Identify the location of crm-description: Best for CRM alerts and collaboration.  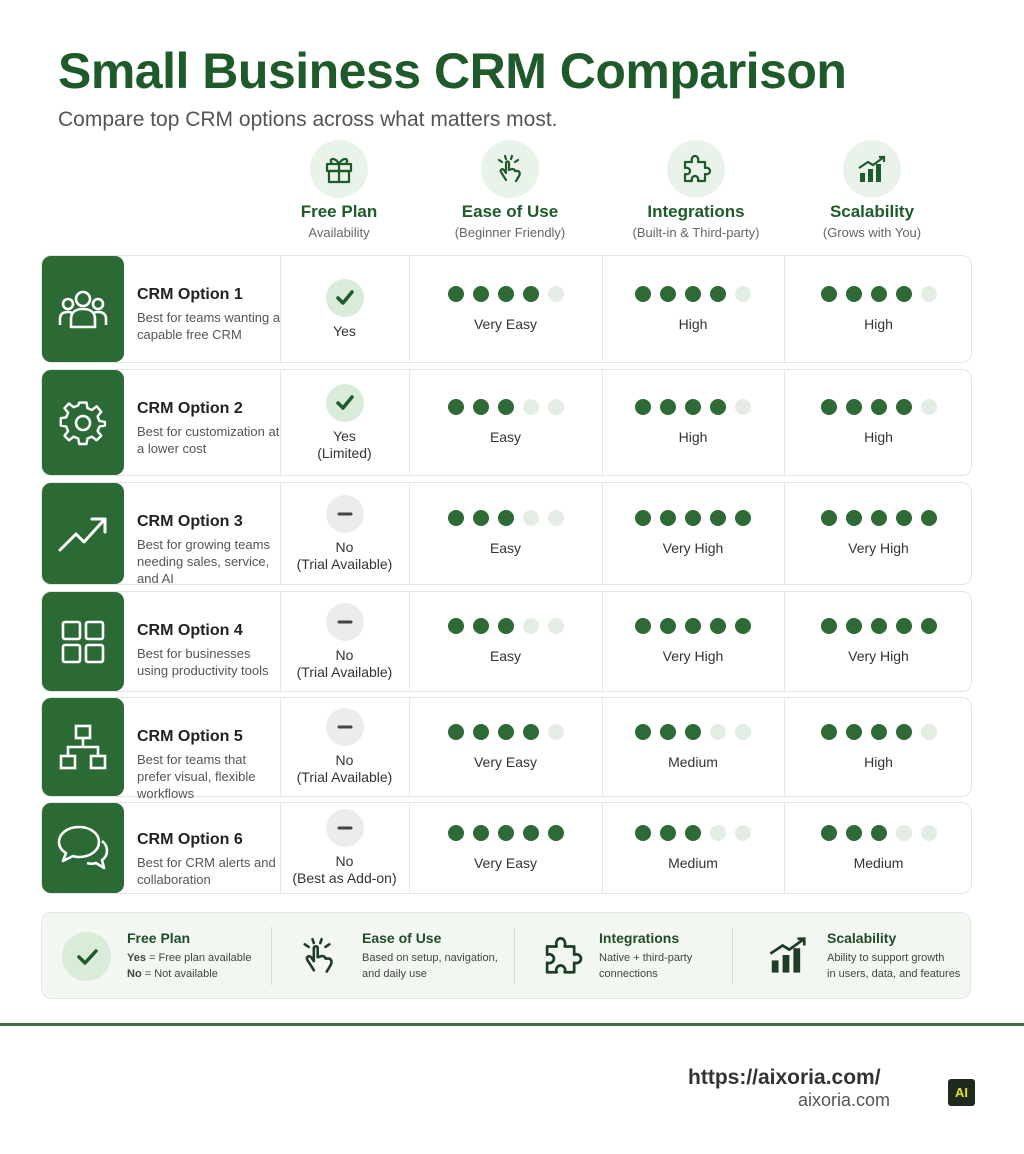
(206, 871).